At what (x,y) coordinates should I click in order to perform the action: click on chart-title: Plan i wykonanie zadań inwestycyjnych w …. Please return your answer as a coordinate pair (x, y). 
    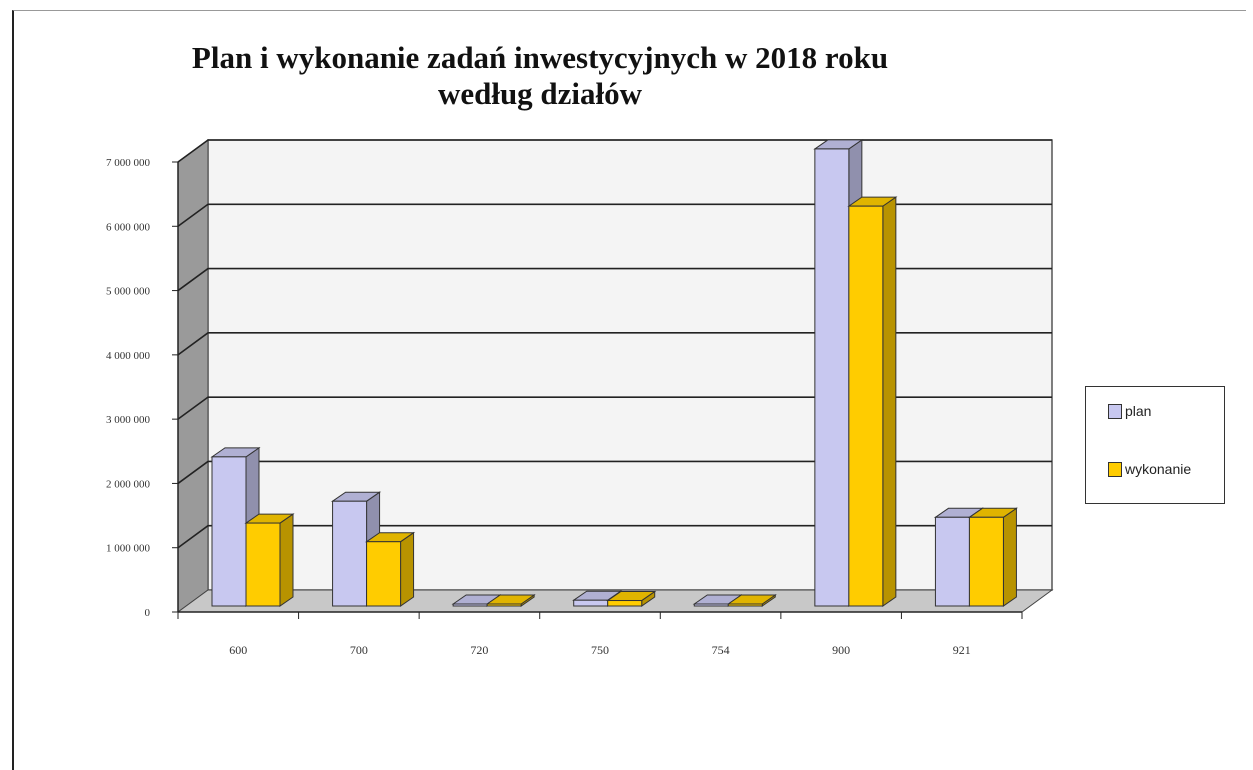
    Looking at the image, I should click on (540, 76).